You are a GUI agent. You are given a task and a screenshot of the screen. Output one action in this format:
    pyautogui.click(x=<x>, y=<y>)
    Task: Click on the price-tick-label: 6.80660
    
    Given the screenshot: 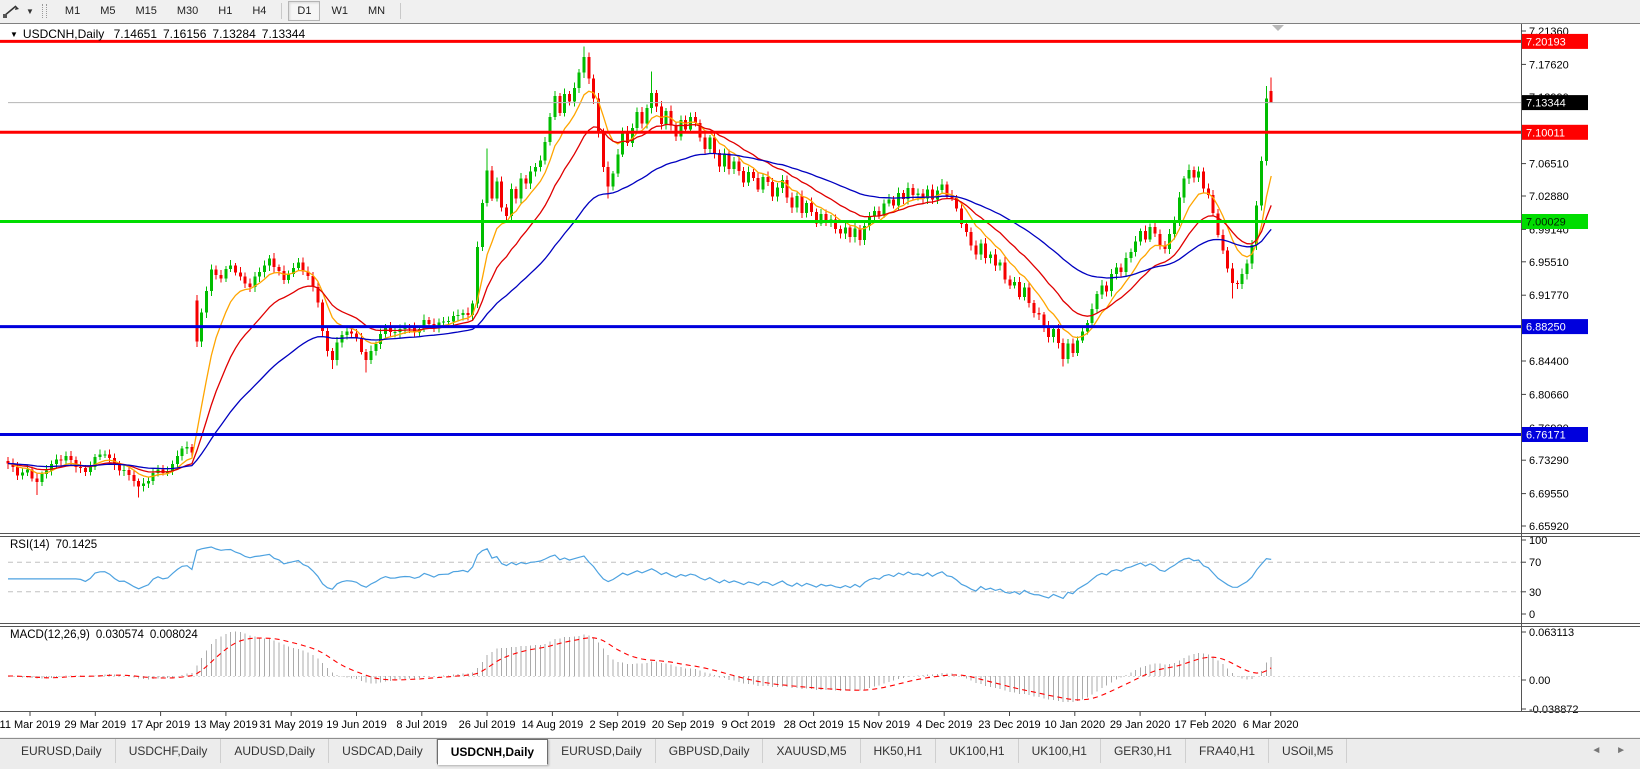 What is the action you would take?
    pyautogui.click(x=1549, y=395)
    